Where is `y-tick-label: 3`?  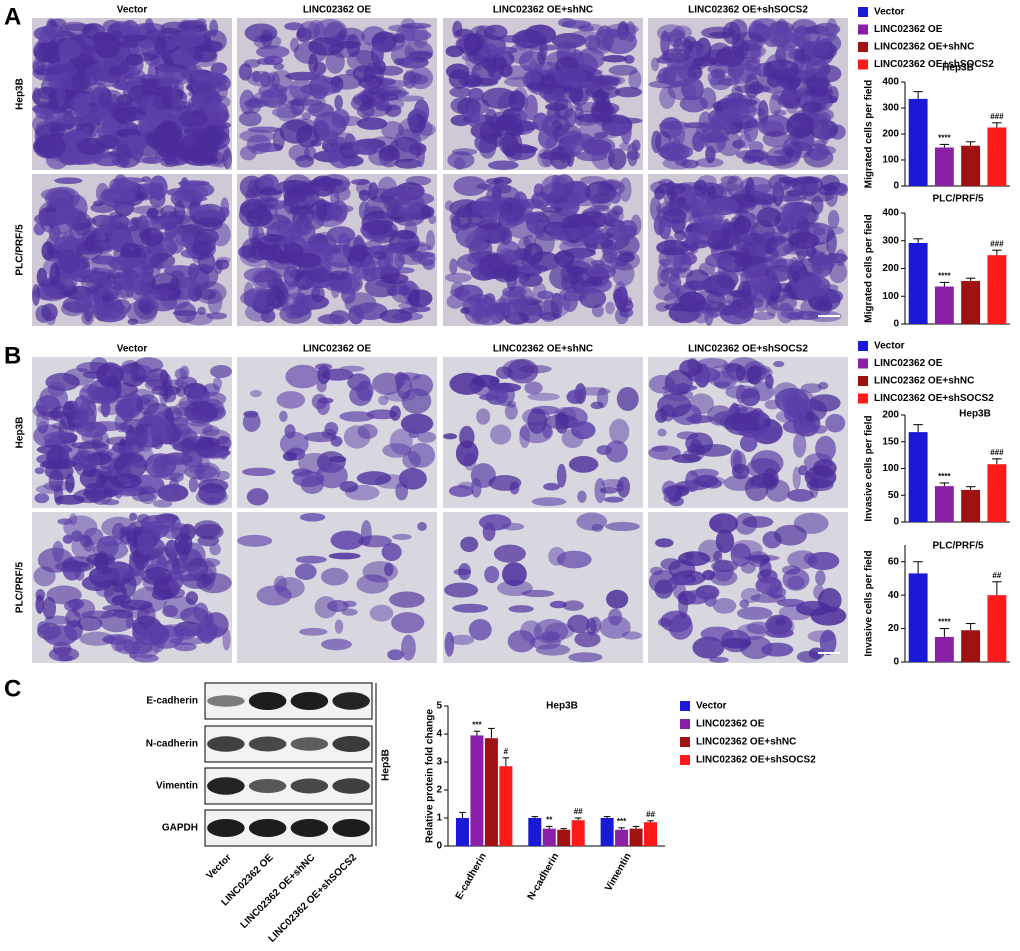
y-tick-label: 3 is located at coordinates (439, 762).